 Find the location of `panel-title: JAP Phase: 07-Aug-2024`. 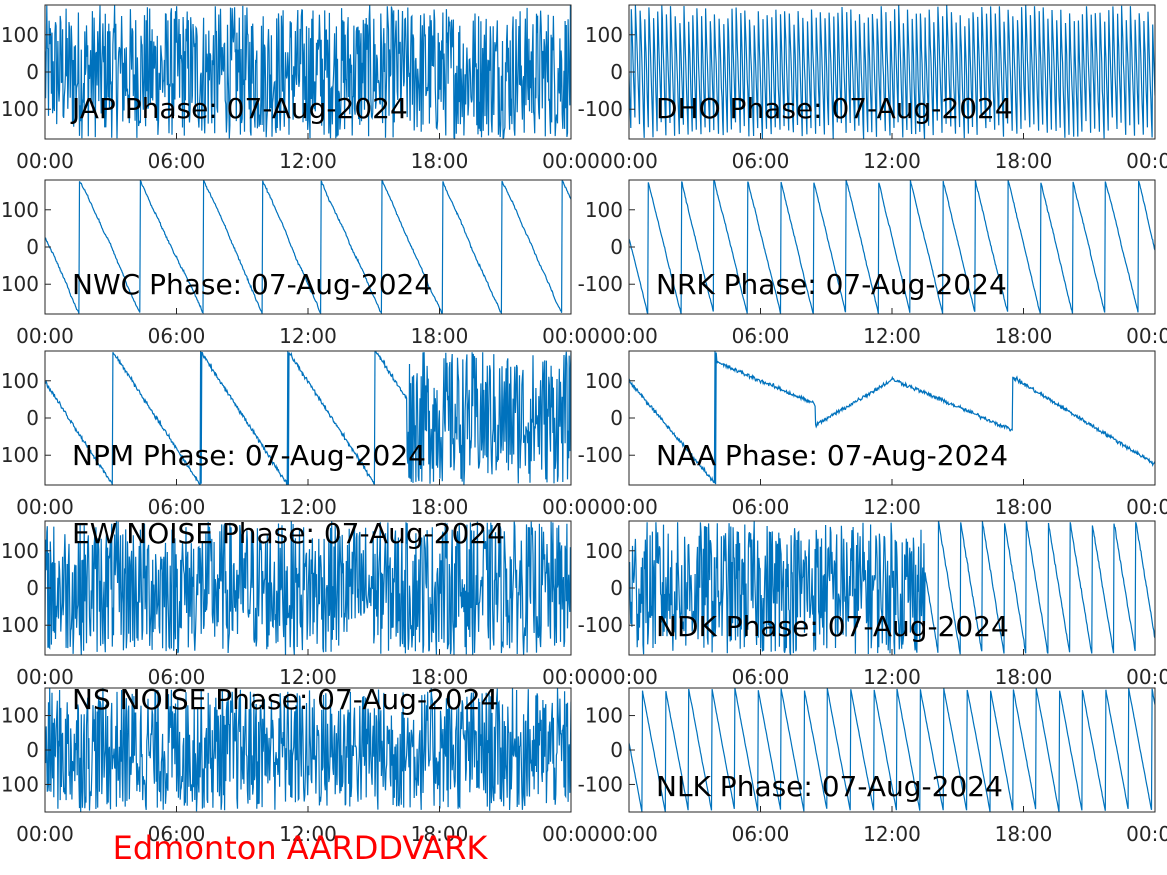

panel-title: JAP Phase: 07-Aug-2024 is located at coordinates (239, 108).